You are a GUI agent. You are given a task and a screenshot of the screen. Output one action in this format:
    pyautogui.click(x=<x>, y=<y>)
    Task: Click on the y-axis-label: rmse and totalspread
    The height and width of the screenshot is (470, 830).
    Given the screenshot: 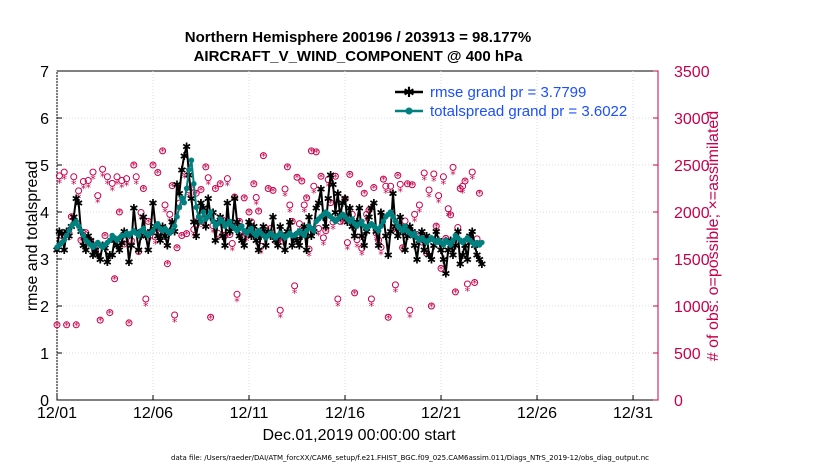 What is the action you would take?
    pyautogui.click(x=32, y=236)
    